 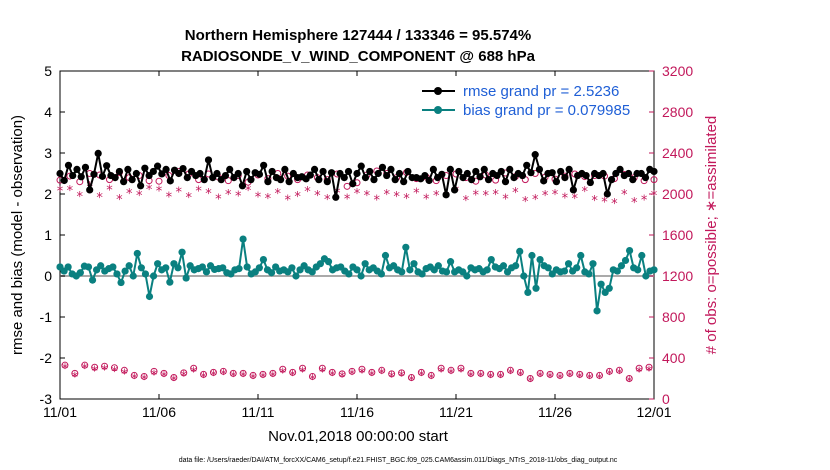 What do you see at coordinates (677, 194) in the screenshot?
I see `y-tick-label-right: 2000` at bounding box center [677, 194].